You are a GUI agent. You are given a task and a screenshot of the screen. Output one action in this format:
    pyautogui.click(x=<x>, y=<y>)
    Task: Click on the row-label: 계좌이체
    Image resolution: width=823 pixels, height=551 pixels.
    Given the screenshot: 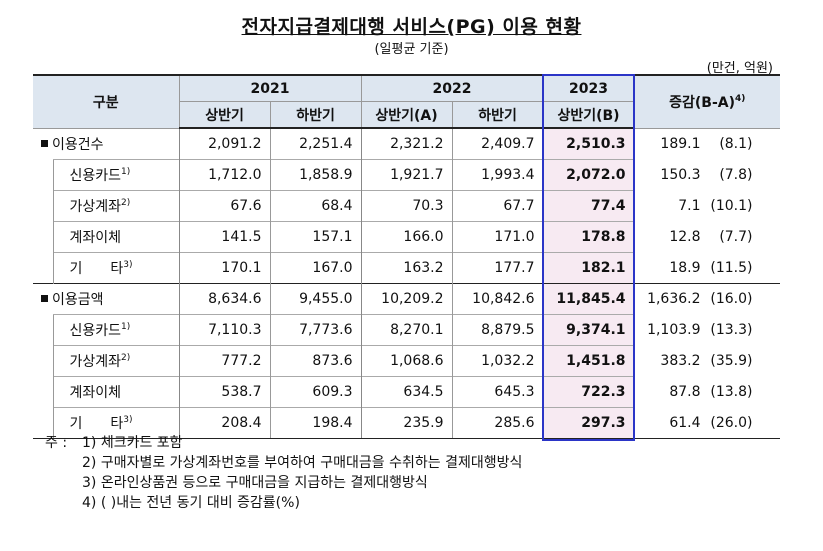 What is the action you would take?
    pyautogui.click(x=116, y=392)
    